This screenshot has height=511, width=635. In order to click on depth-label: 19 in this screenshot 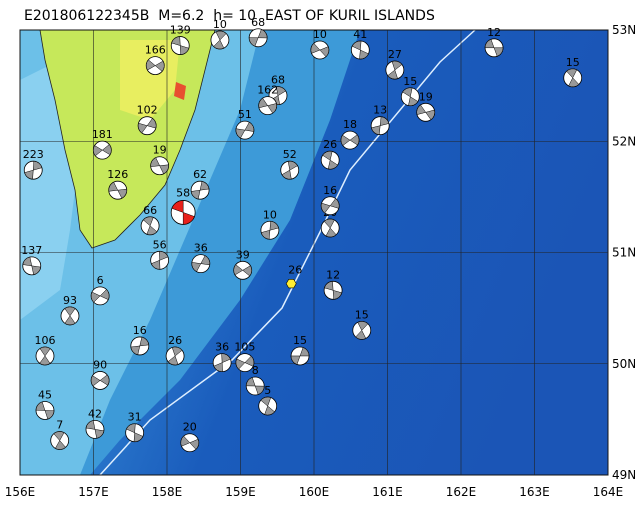, I will do `click(160, 150)`.